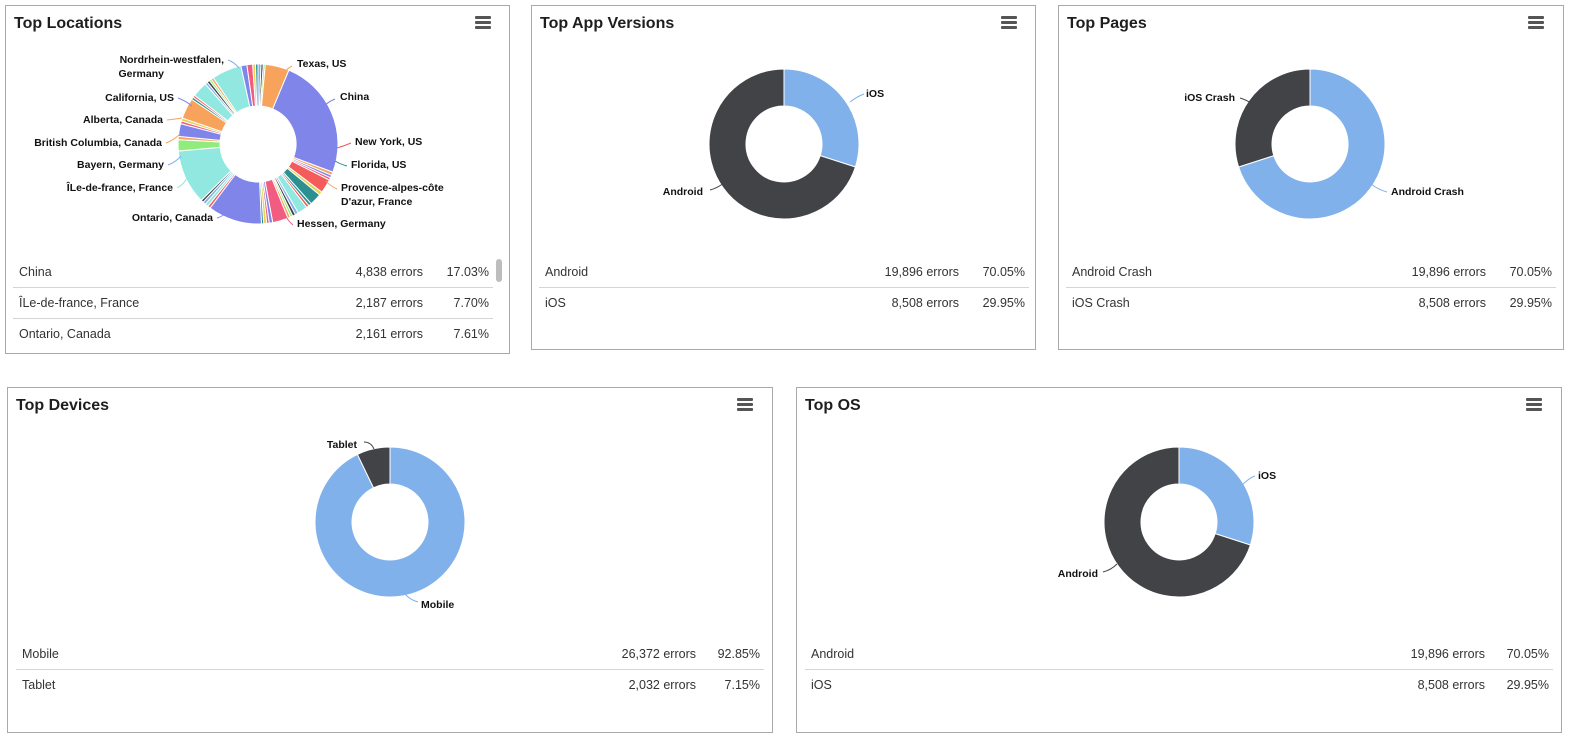 The image size is (1582, 745). Describe the element at coordinates (120, 165) in the screenshot. I see `slice-label: Bayern, Germany` at that location.